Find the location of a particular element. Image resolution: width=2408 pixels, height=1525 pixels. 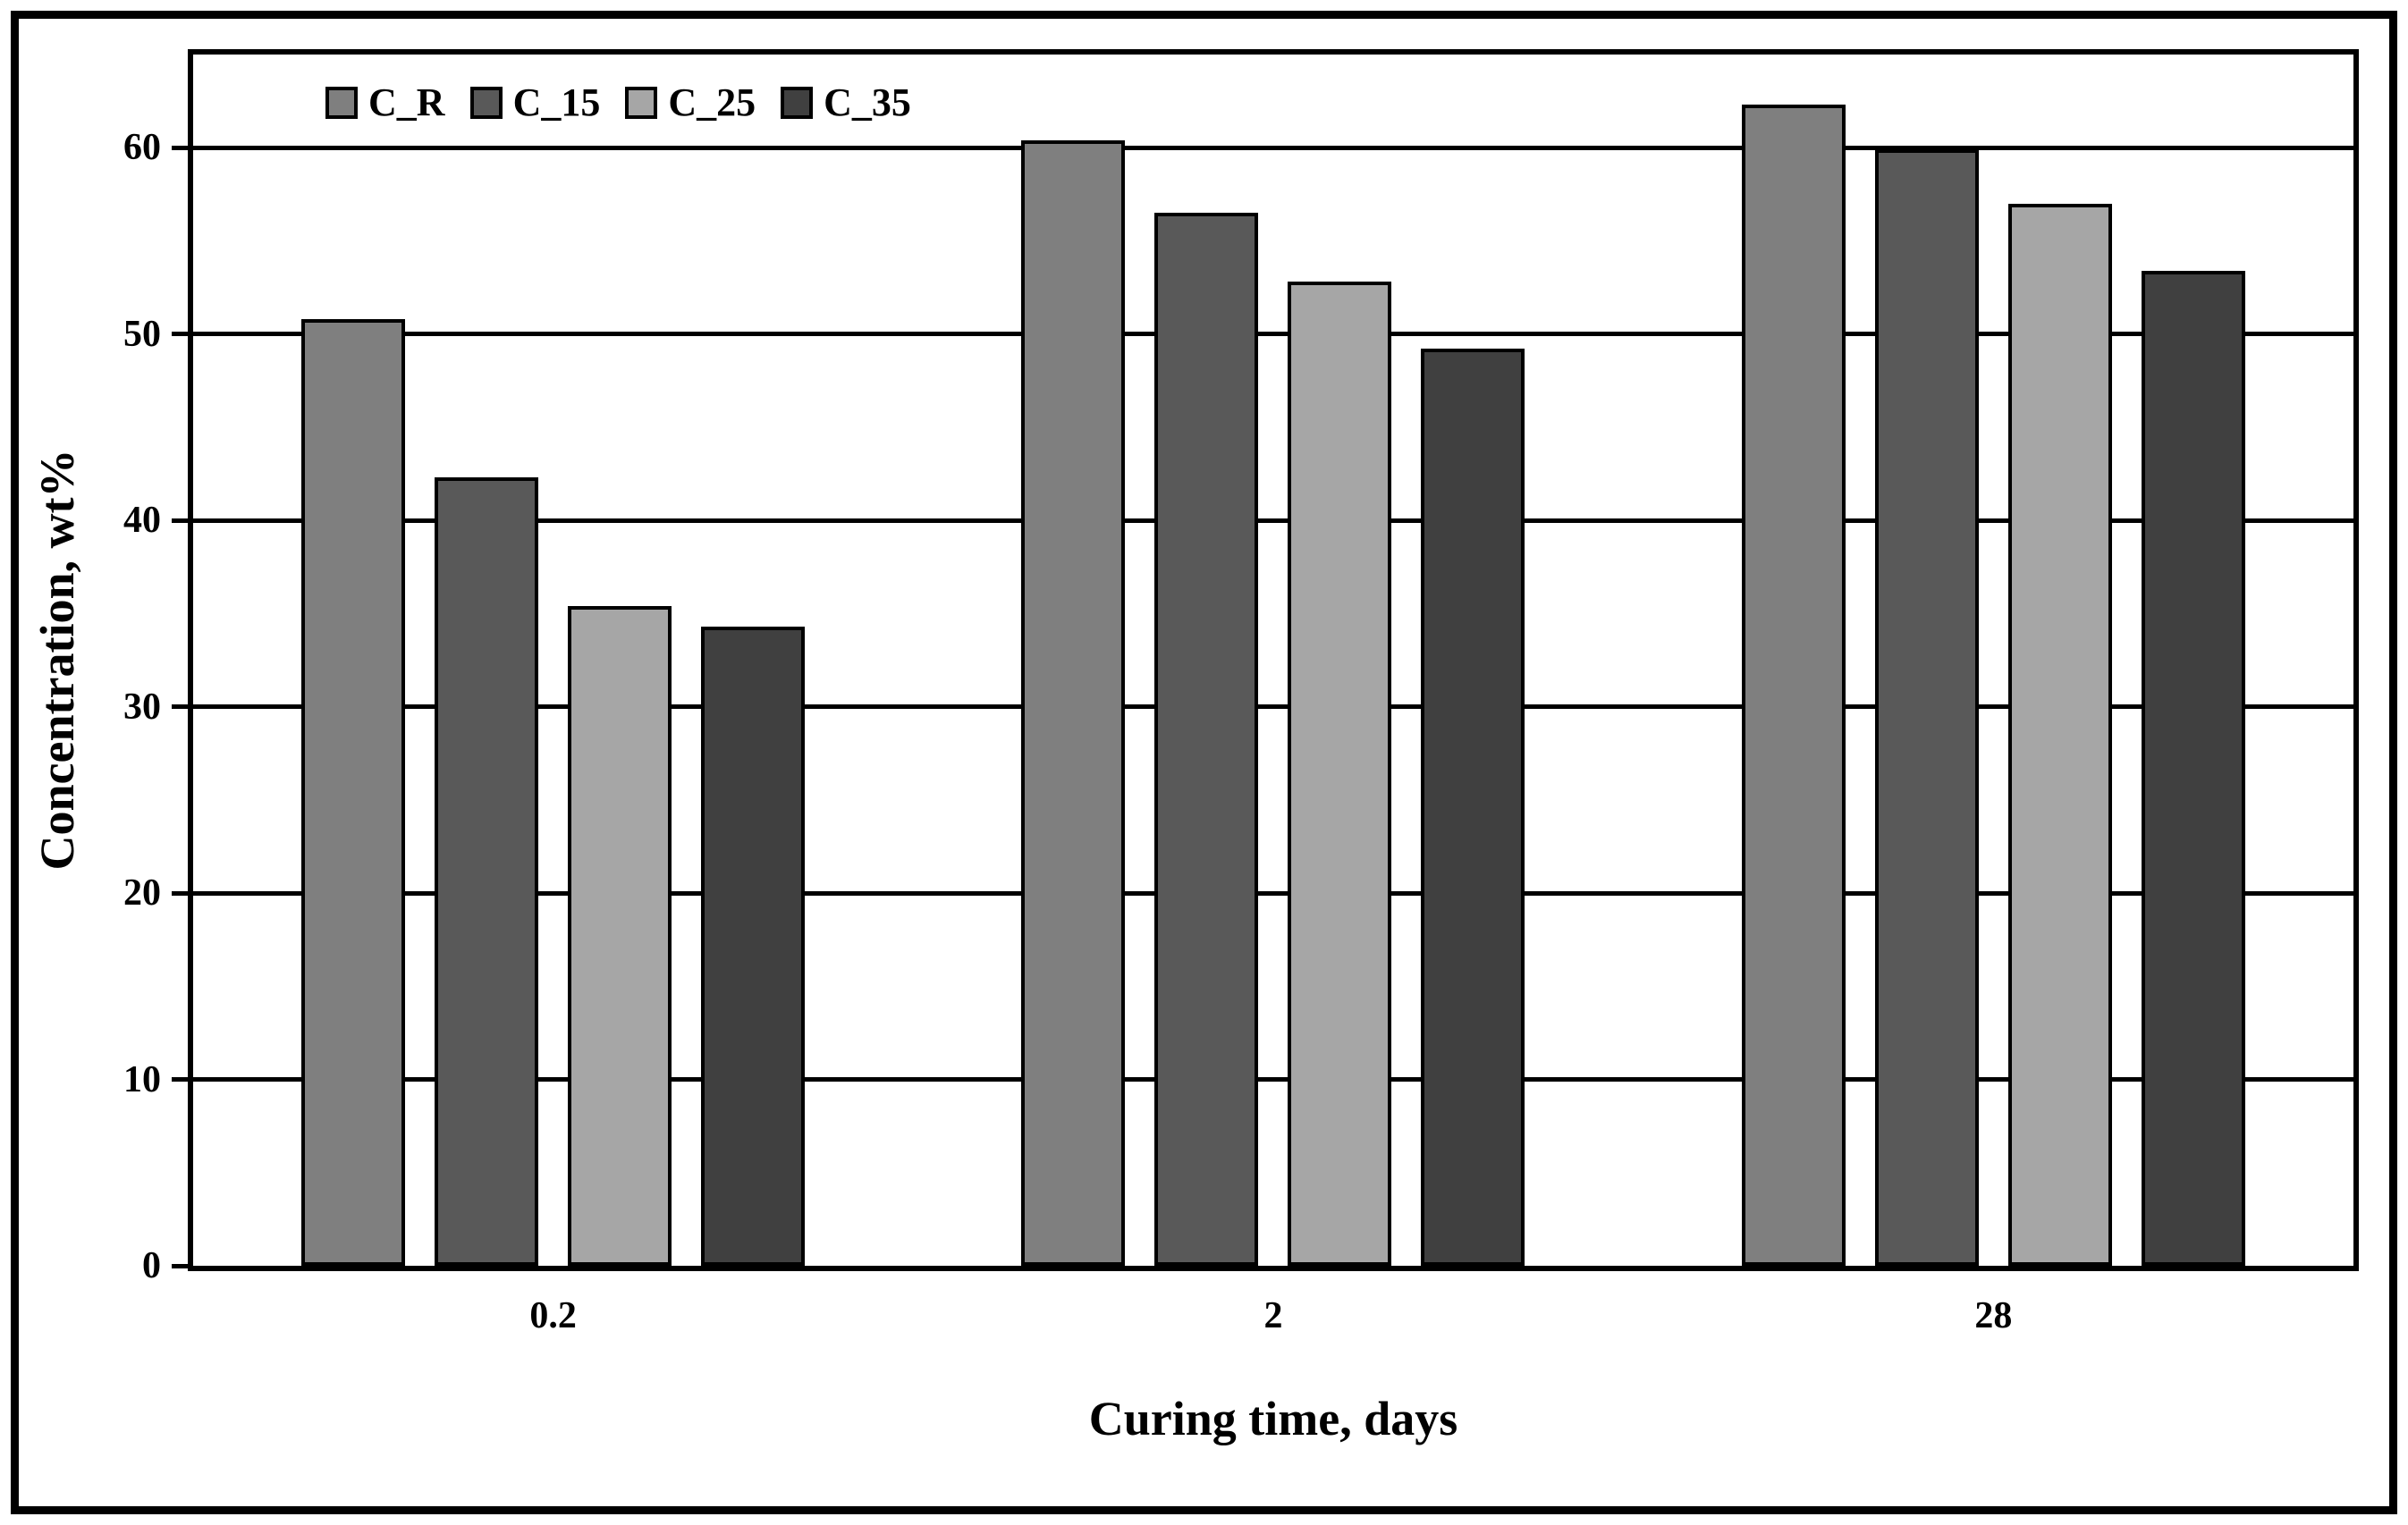

legend-label-C_35: C_35 is located at coordinates (867, 102).